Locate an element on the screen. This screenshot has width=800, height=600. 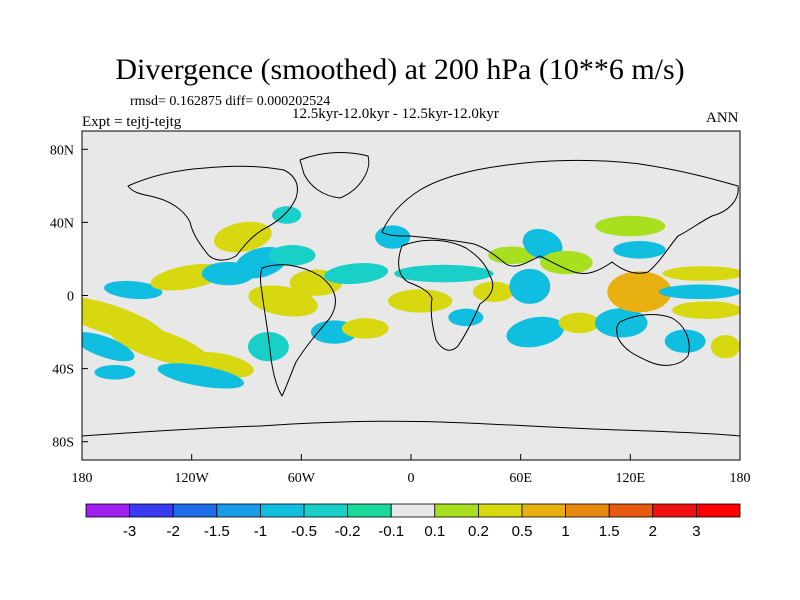
x-tick-label-0: 180 is located at coordinates (82, 478).